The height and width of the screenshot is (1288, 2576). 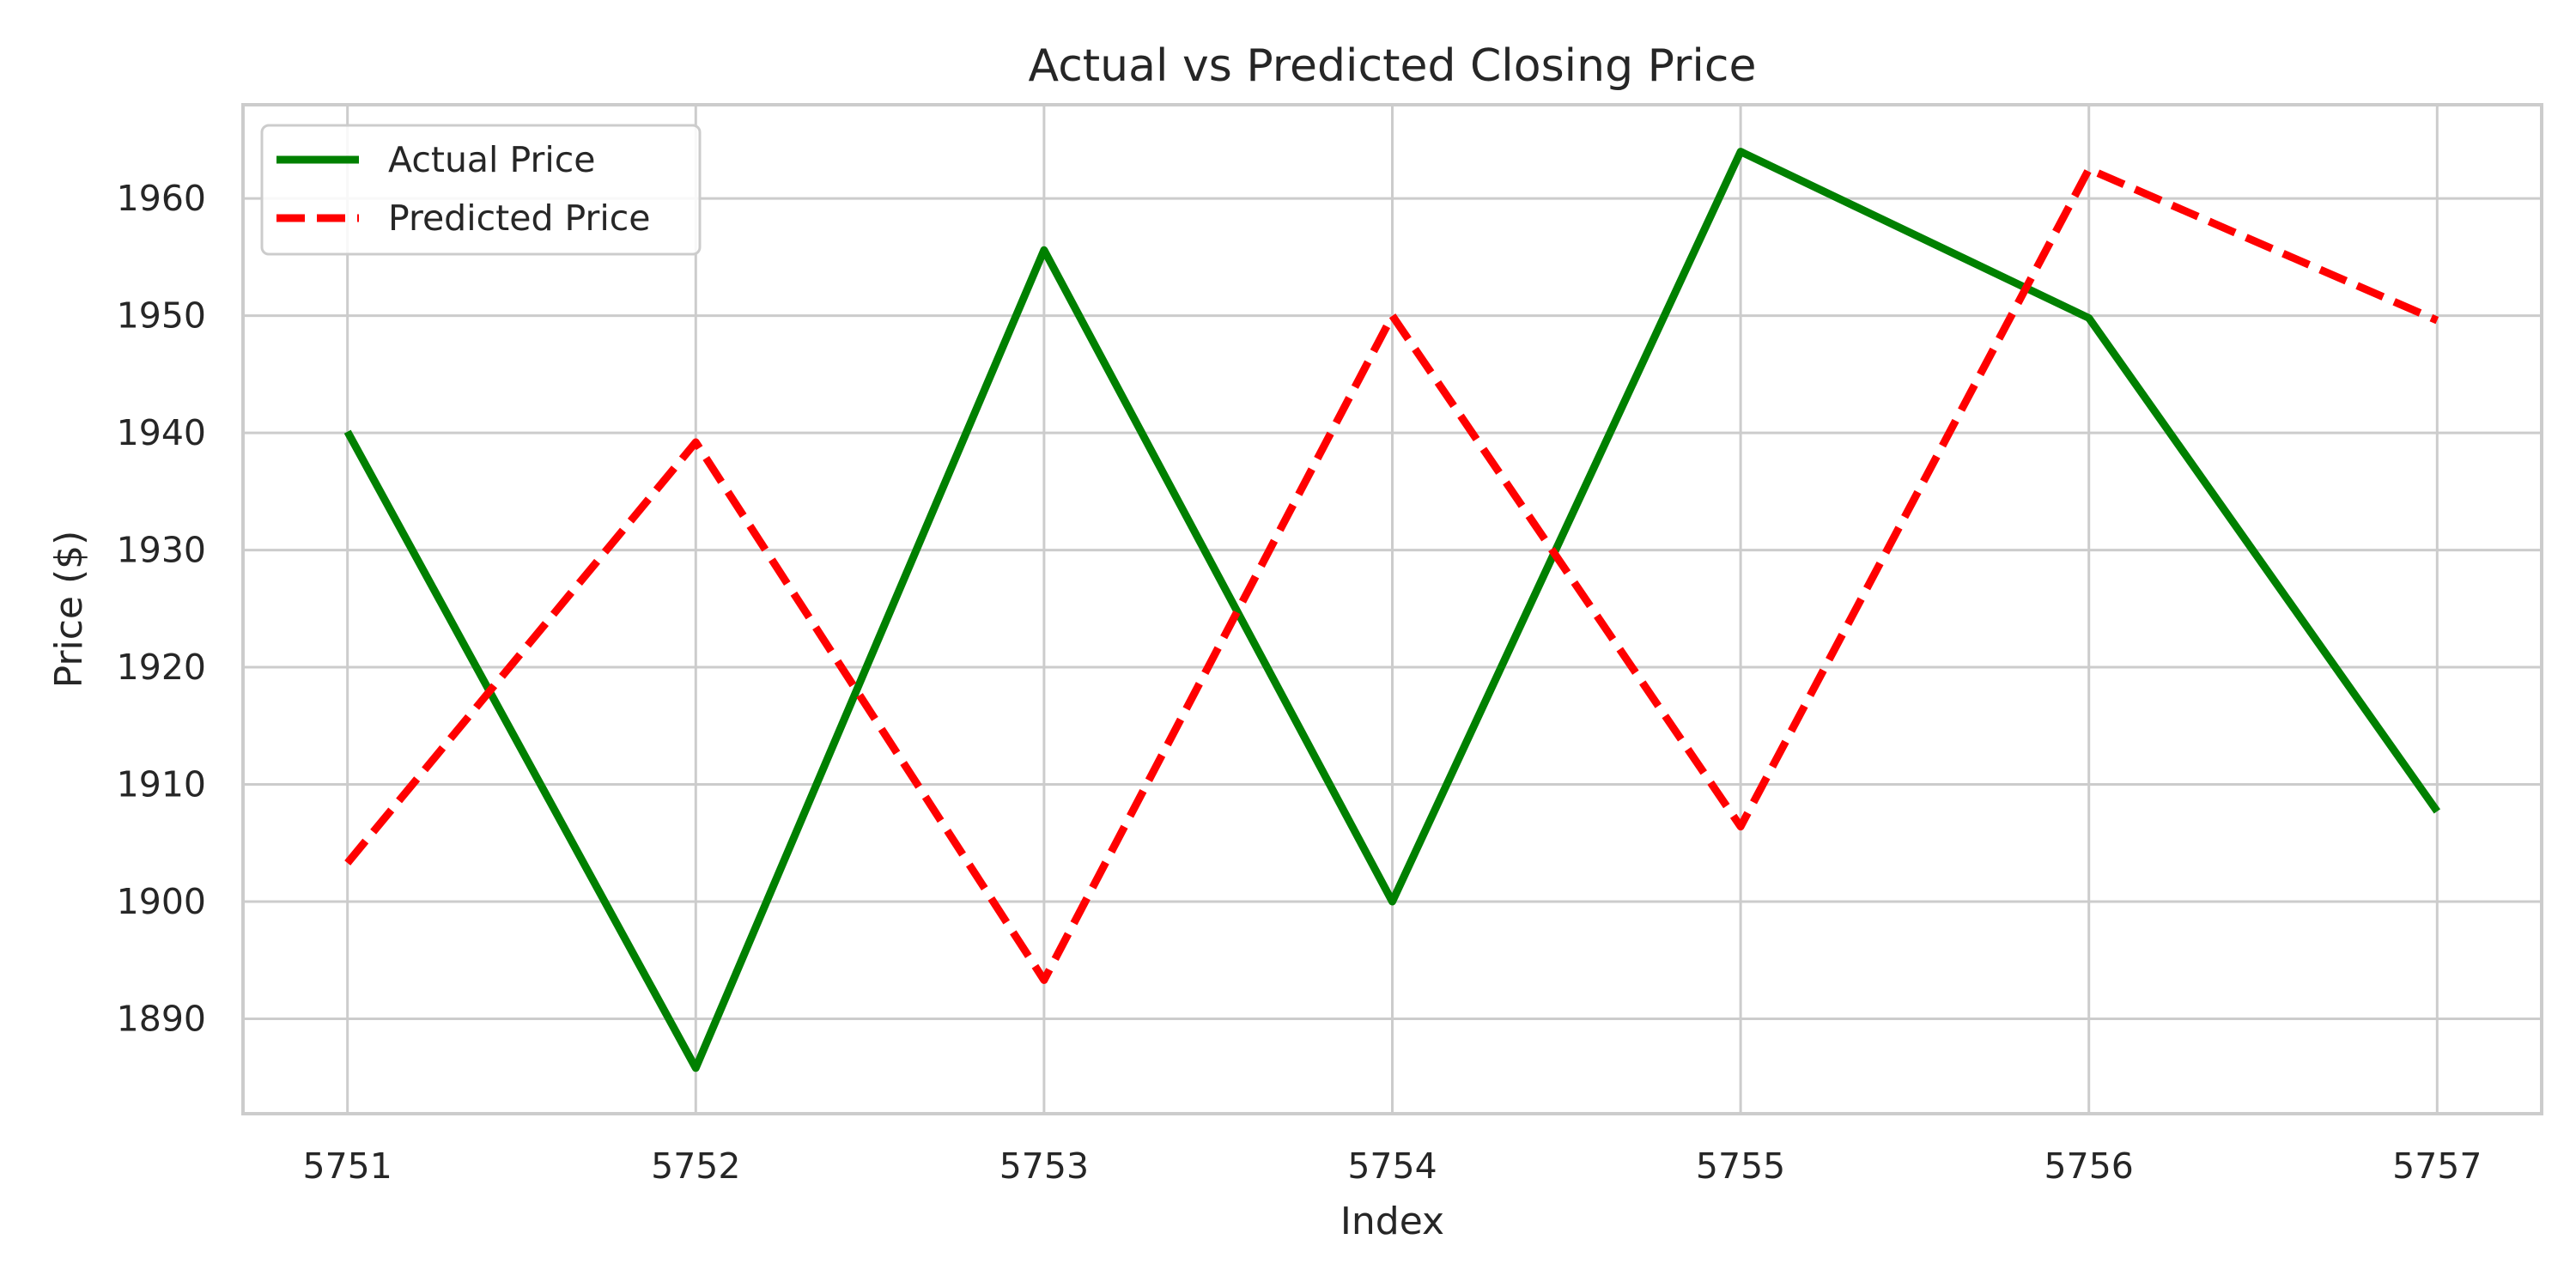 What do you see at coordinates (1044, 1166) in the screenshot?
I see `x-tick-label: 5753` at bounding box center [1044, 1166].